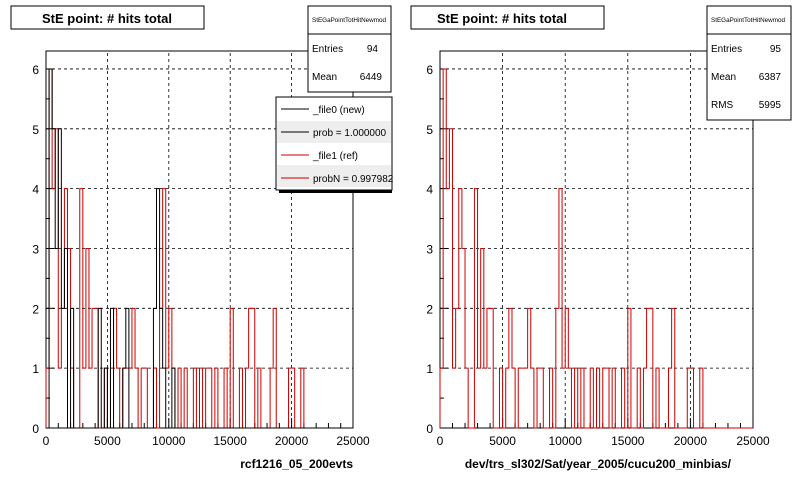 The image size is (800, 480). I want to click on left-x-axis-label: rcf1216_05_200evts, so click(296, 464).